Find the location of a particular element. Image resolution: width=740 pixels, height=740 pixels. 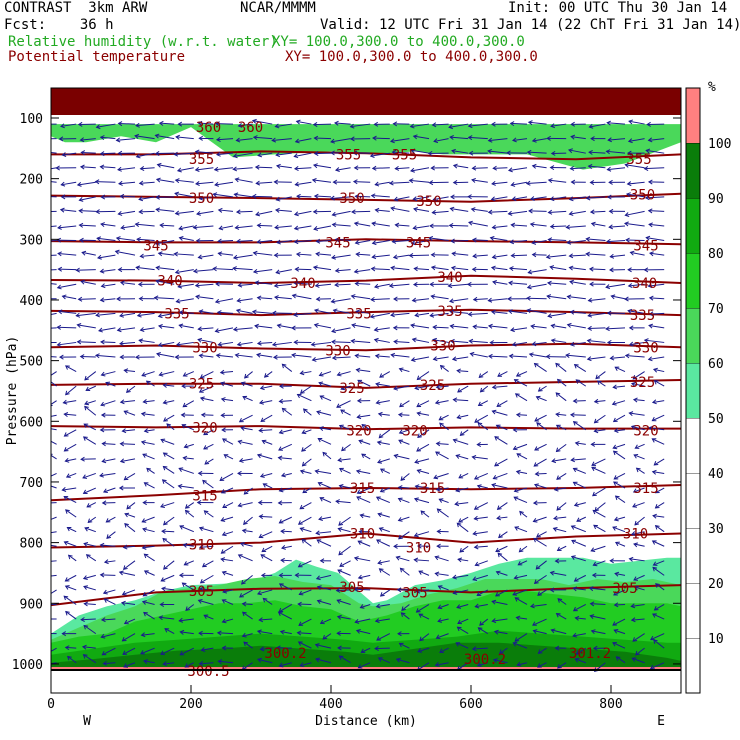

contour-label: 320 is located at coordinates (414, 431).